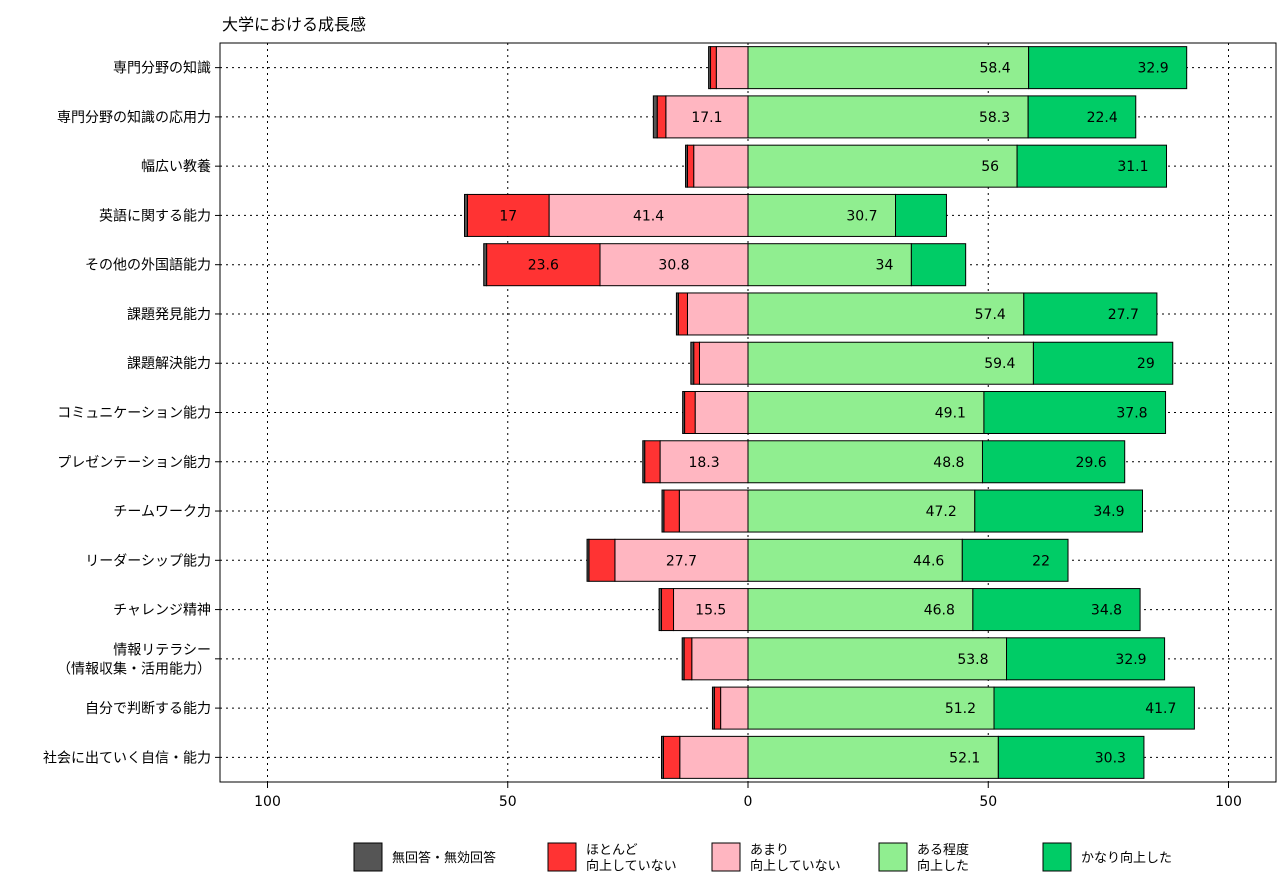  What do you see at coordinates (162, 68) in the screenshot?
I see `category-label: 専門分野の知識` at bounding box center [162, 68].